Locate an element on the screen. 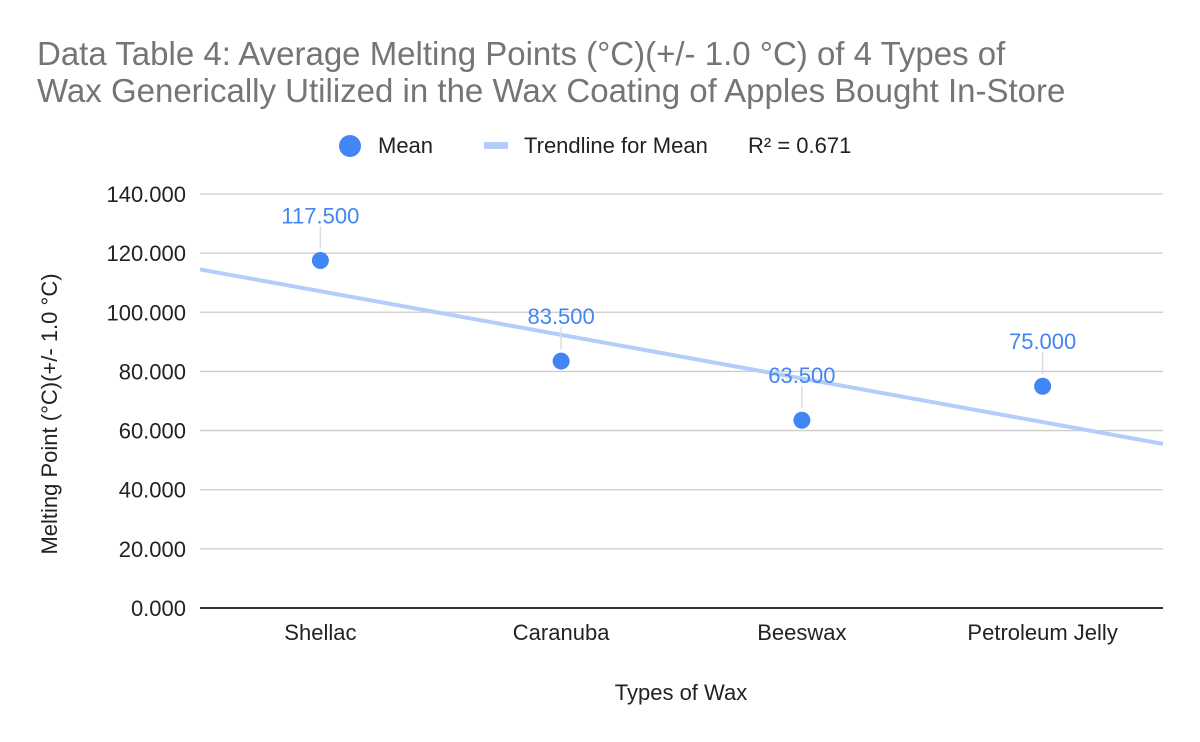  data-label: 83.500 is located at coordinates (560, 316).